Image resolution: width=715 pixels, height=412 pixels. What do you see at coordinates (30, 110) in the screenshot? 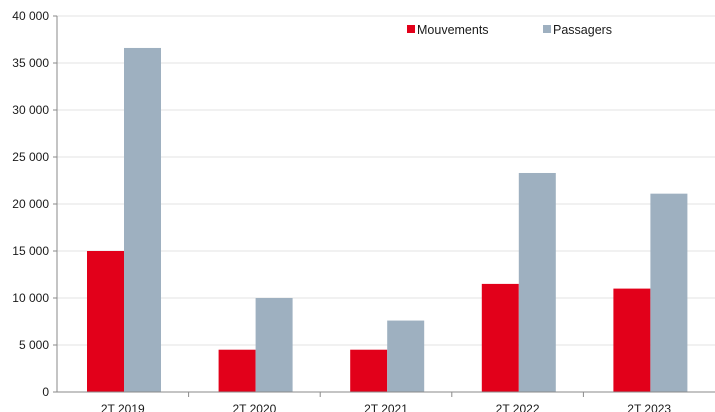
I see `y-tick-label: 30 000` at bounding box center [30, 110].